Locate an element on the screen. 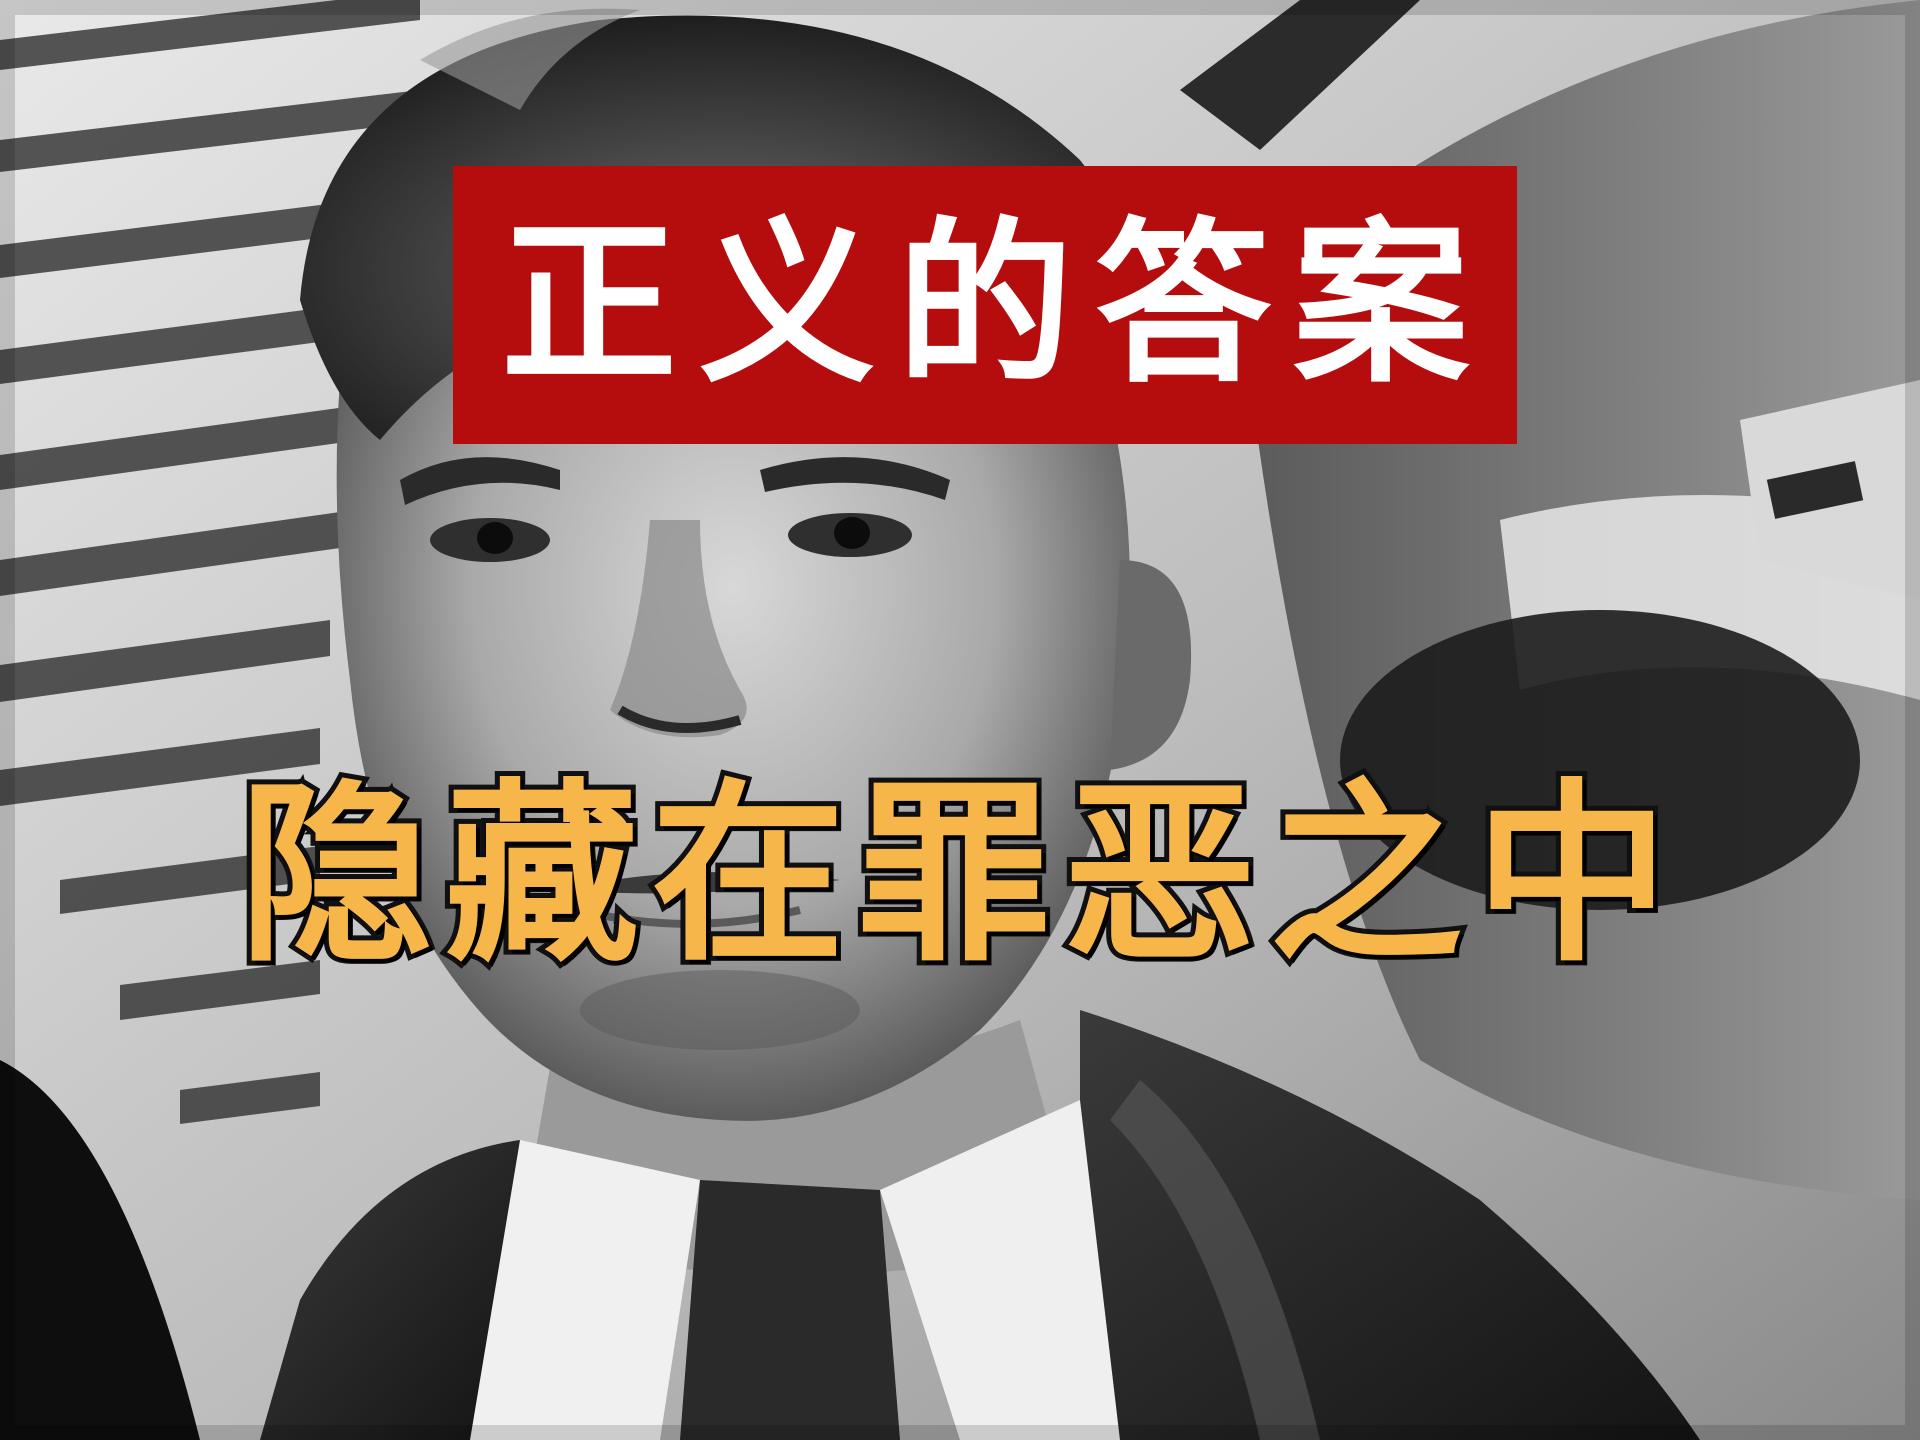  title-banner: 正义的答案 is located at coordinates (985, 305).